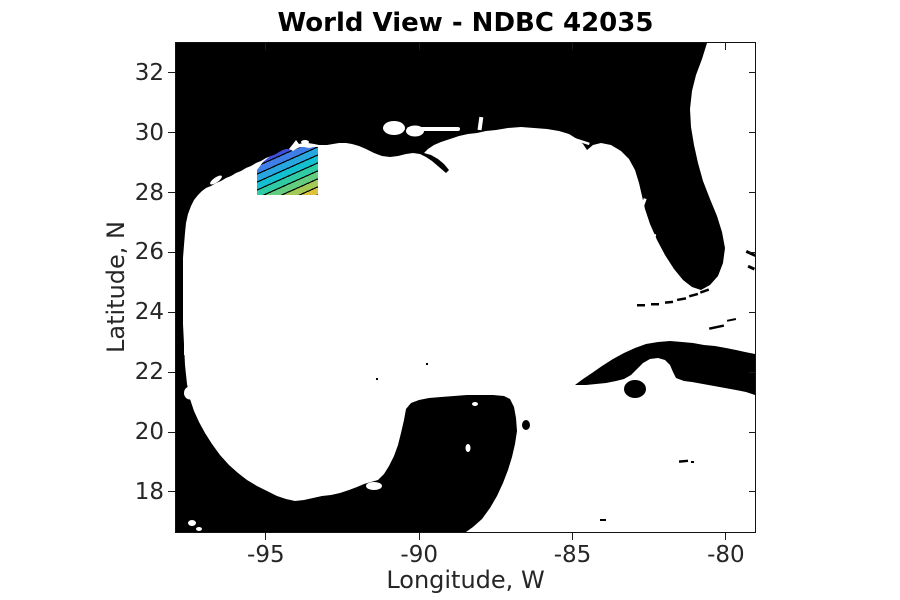 The image size is (900, 600). I want to click on isla-de-la-juventud, so click(635, 389).